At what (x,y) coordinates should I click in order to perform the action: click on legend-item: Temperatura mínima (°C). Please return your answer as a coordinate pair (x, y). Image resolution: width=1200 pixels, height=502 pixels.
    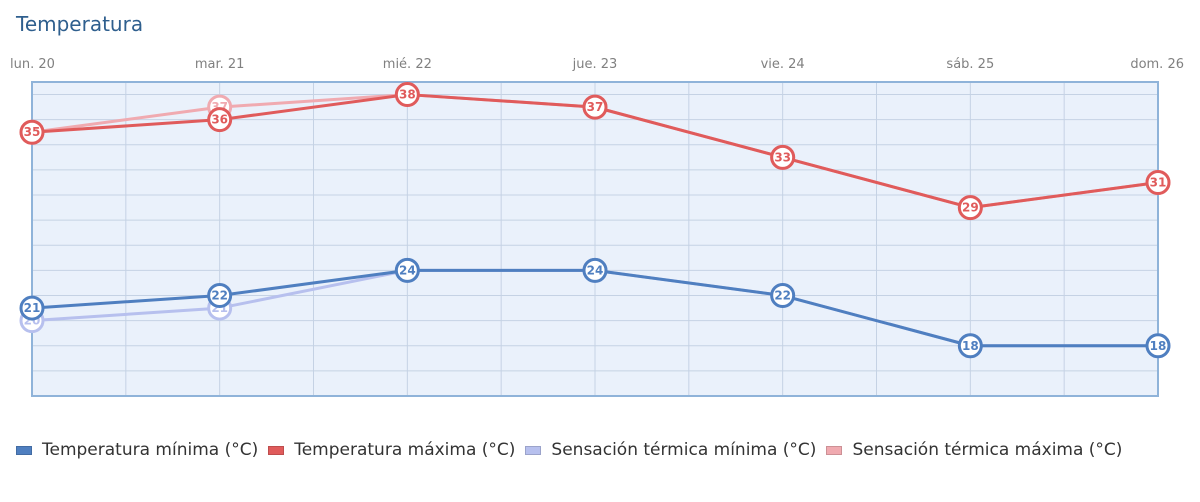
    Looking at the image, I should click on (137, 450).